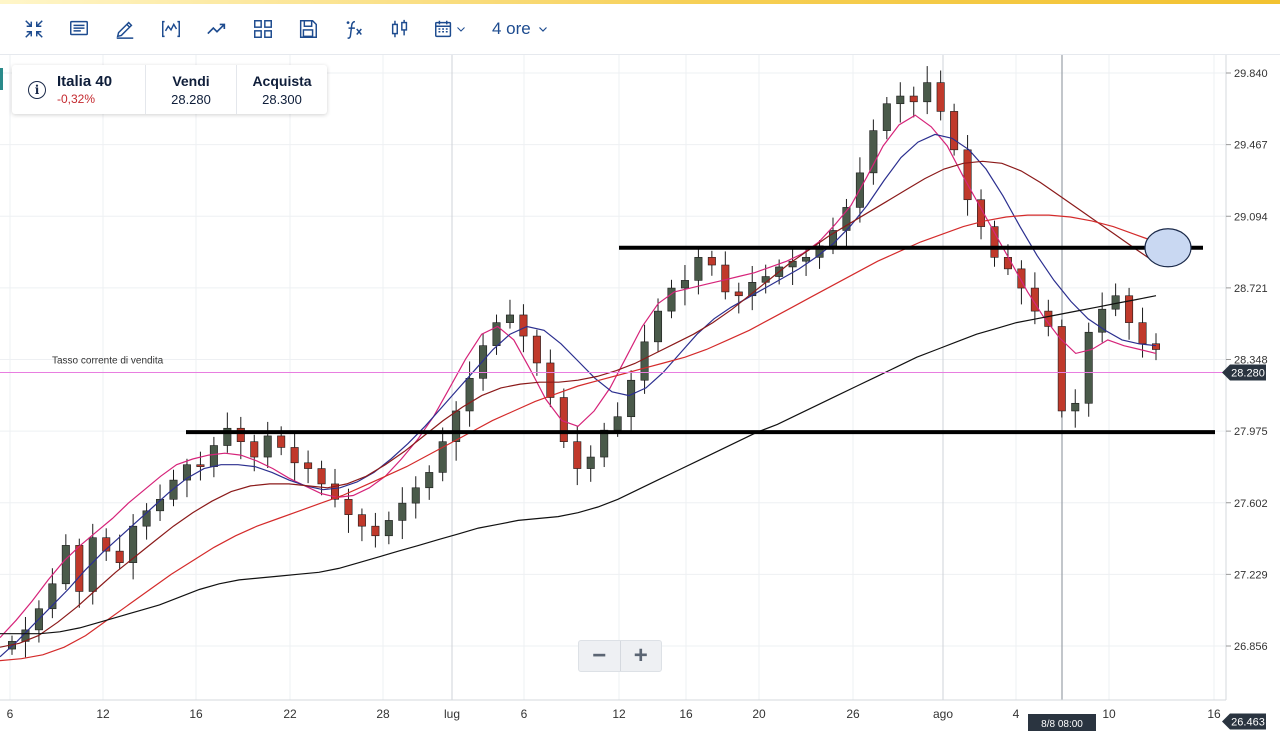  Describe the element at coordinates (1248, 374) in the screenshot. I see `current-rate-tag: 28.280` at that location.